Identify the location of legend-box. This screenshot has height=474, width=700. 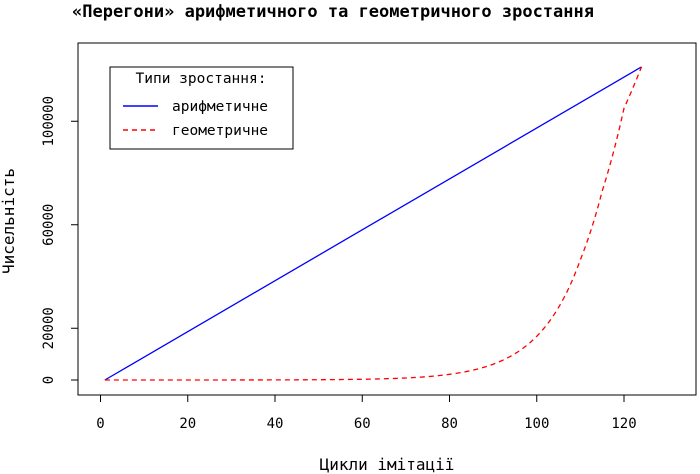
(201, 108).